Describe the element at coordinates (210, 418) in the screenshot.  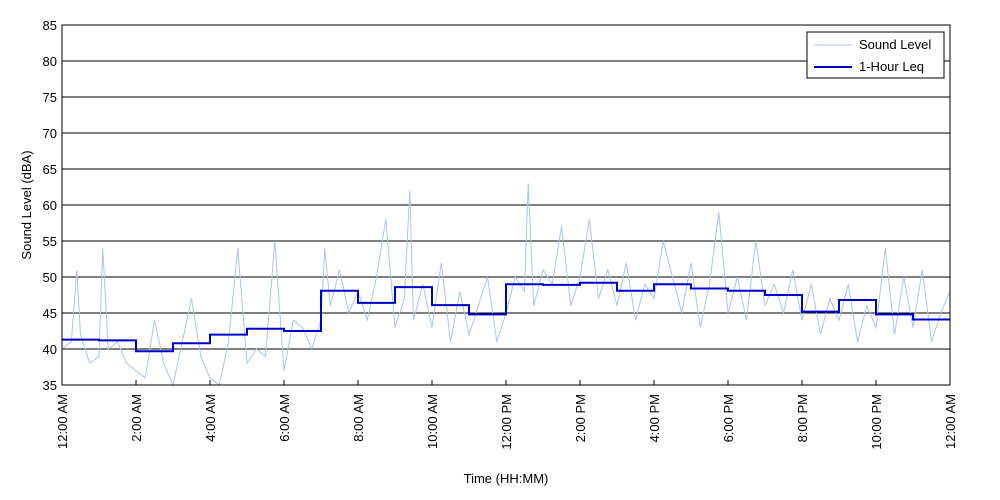
I see `x-tick-label: 4:00 AM` at that location.